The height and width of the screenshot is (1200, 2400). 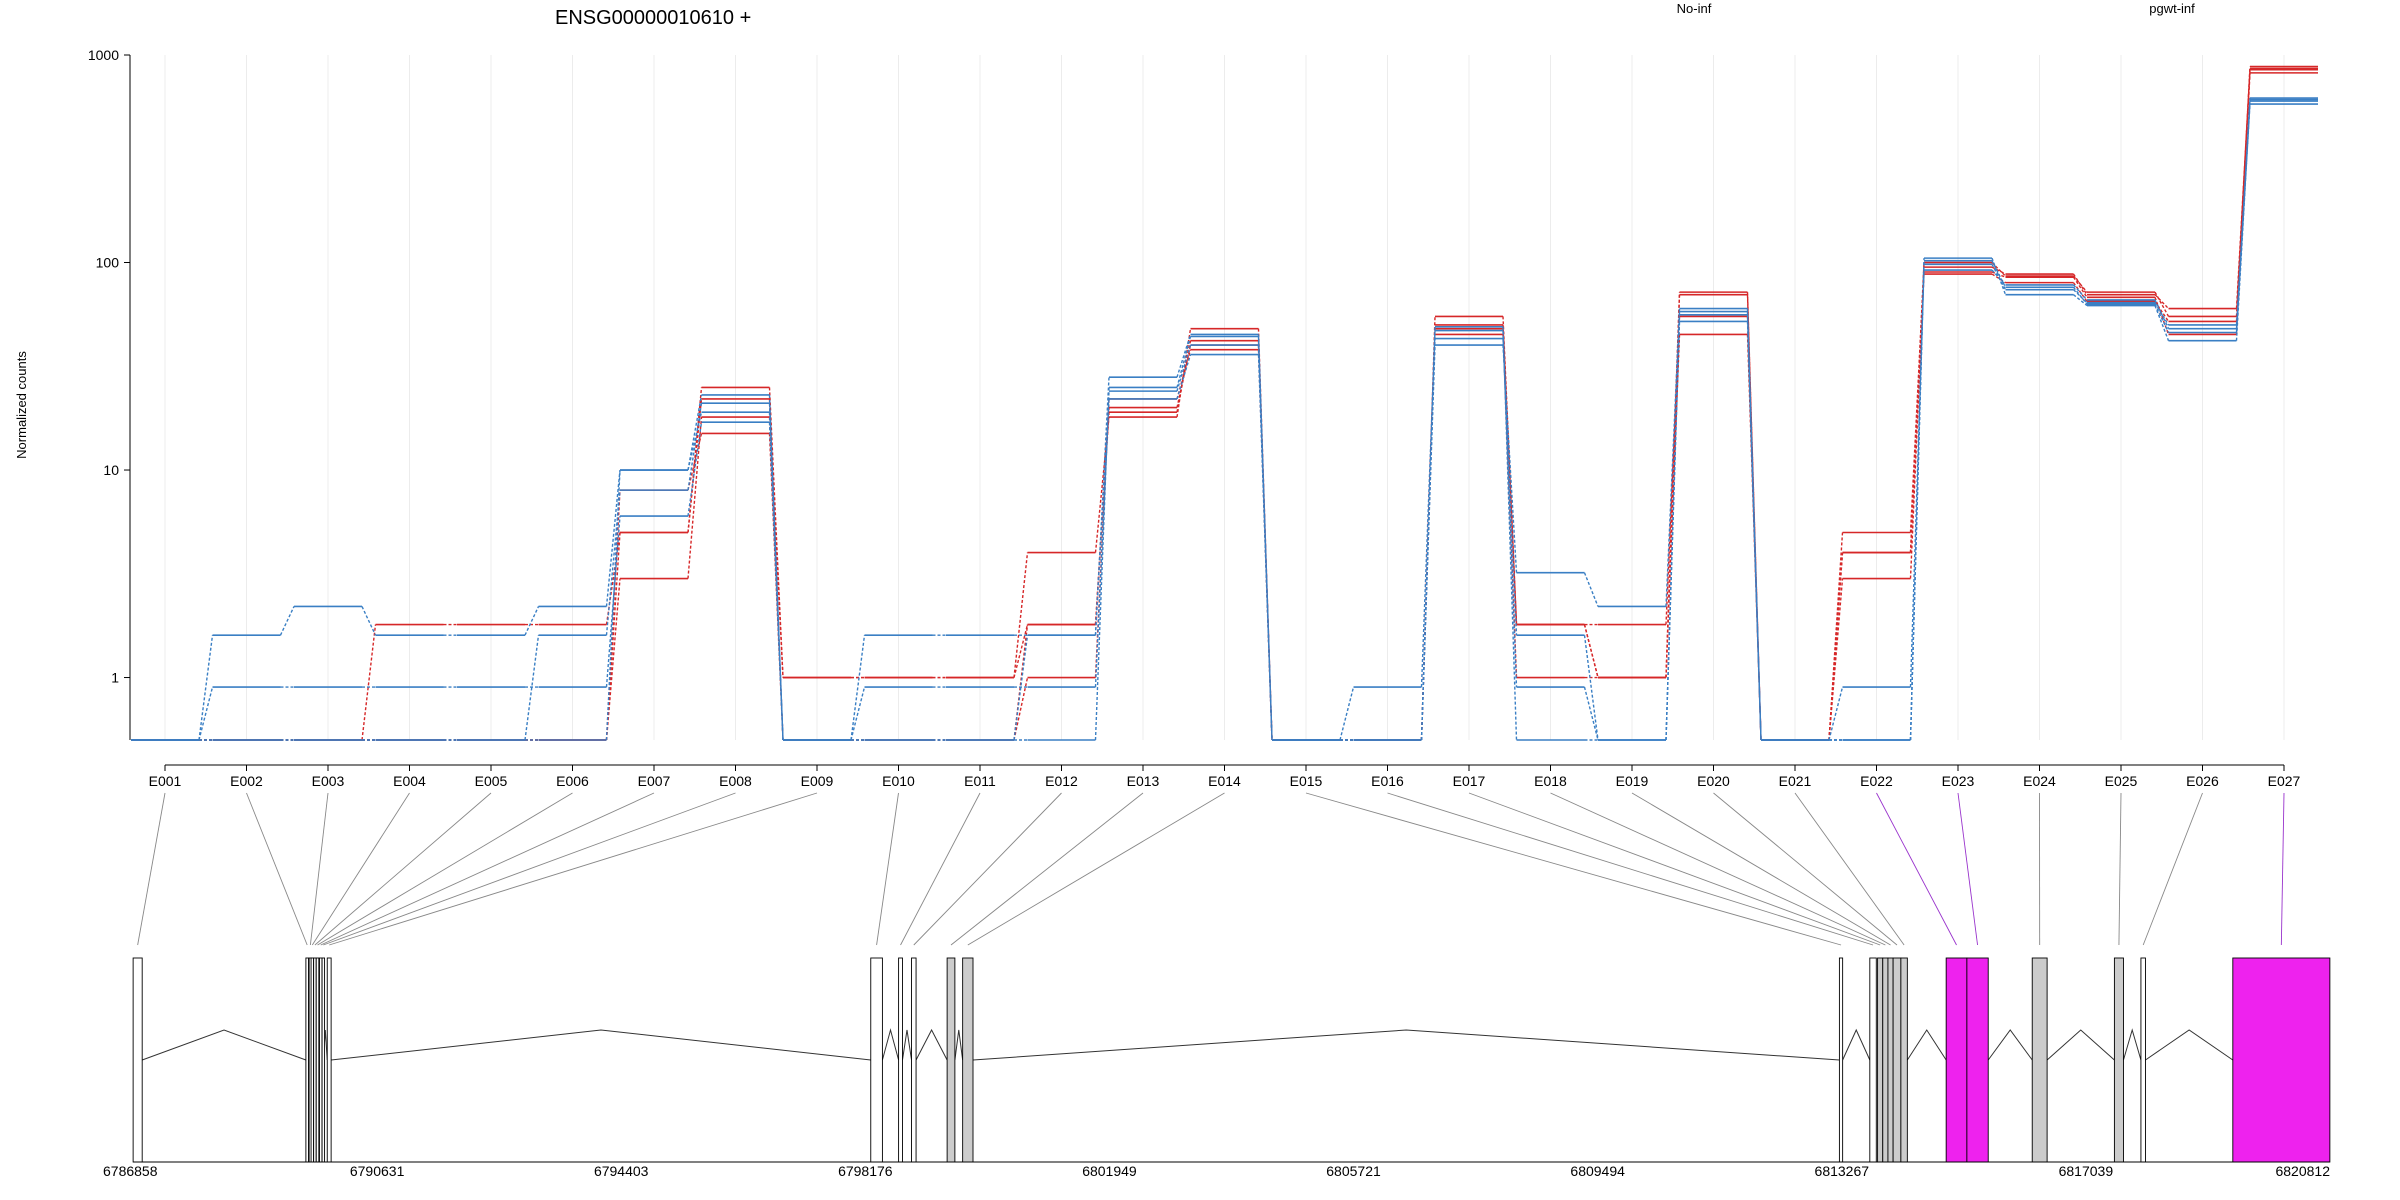 What do you see at coordinates (1885, 1060) in the screenshot?
I see `exon-e018` at bounding box center [1885, 1060].